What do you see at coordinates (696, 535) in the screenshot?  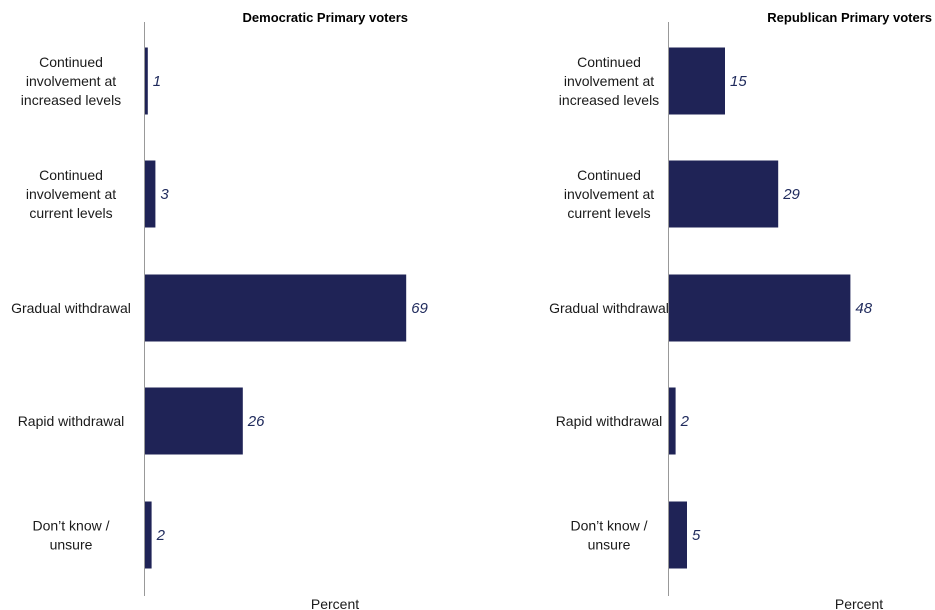 I see `data-label: 5` at bounding box center [696, 535].